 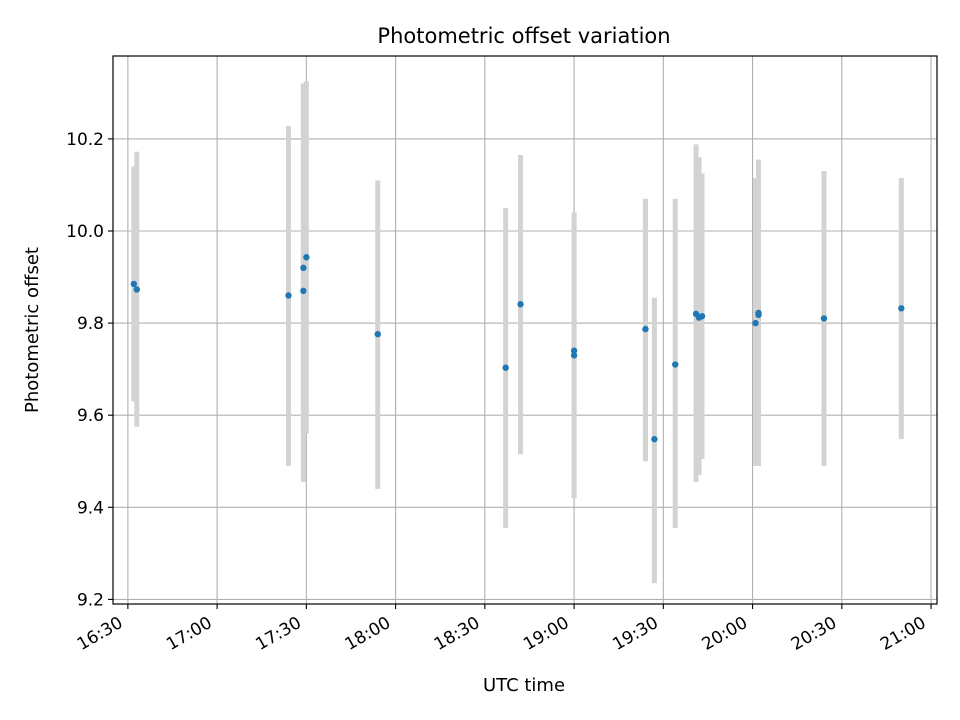 I want to click on y-tick-label: 9.4, so click(x=90, y=508).